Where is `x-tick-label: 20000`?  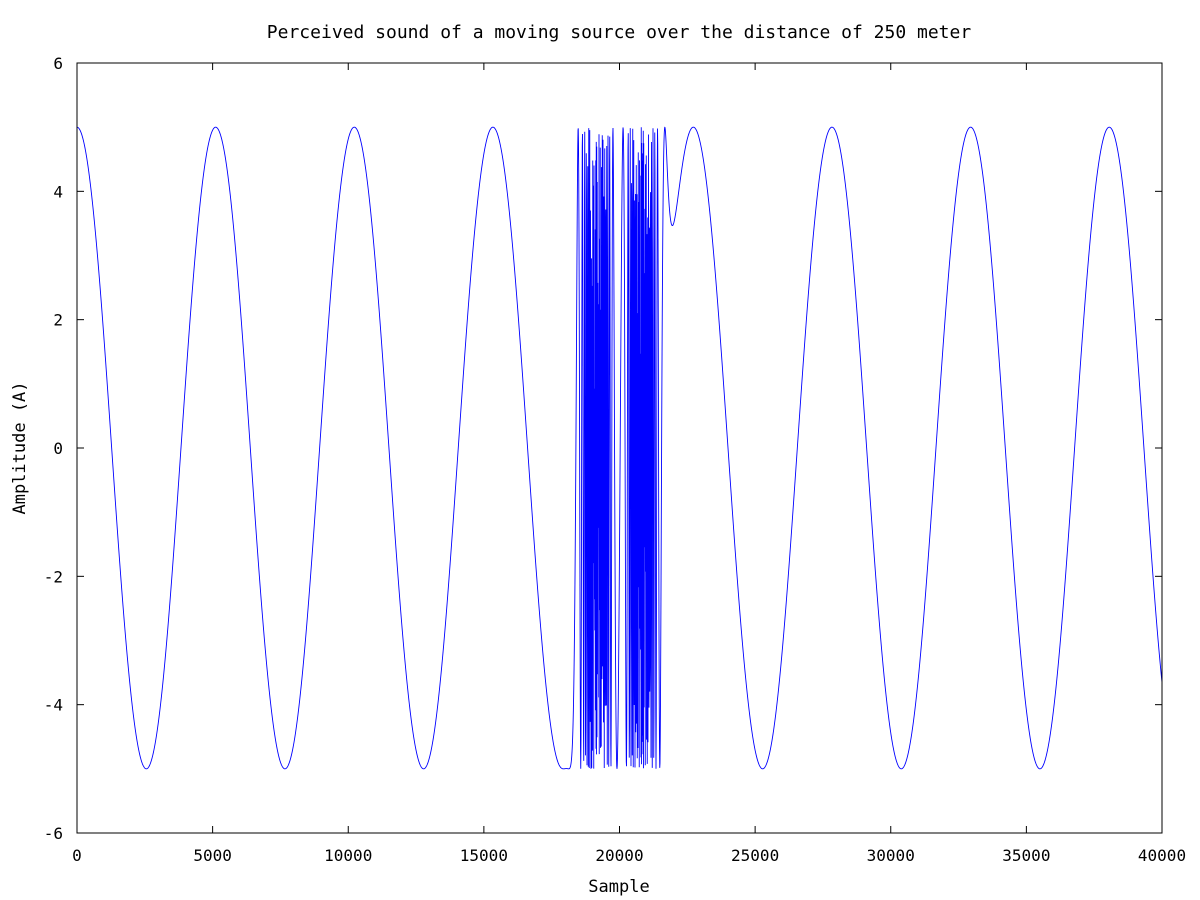 x-tick-label: 20000 is located at coordinates (619, 855).